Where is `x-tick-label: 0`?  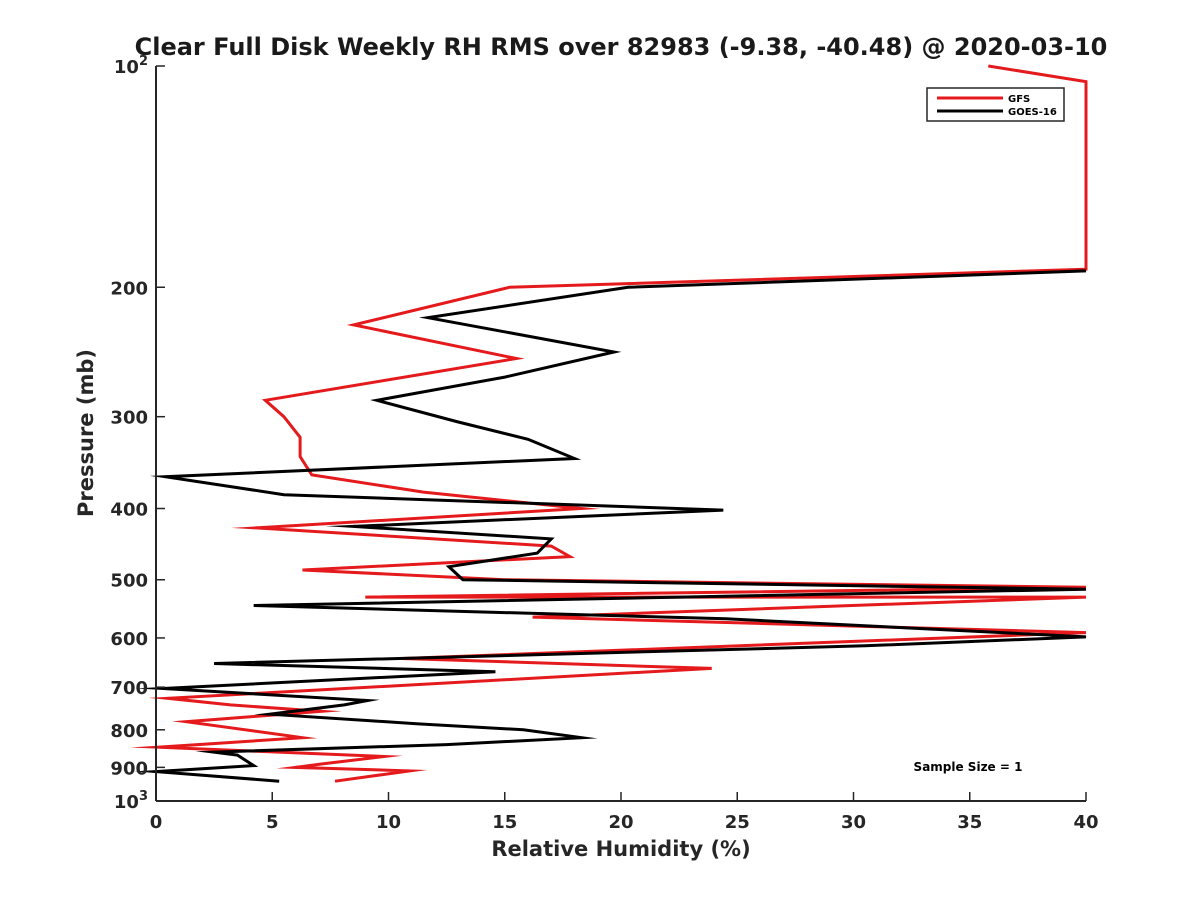 x-tick-label: 0 is located at coordinates (156, 822).